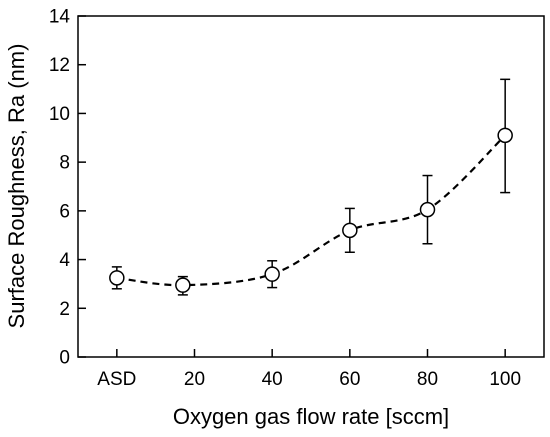 This screenshot has height=437, width=550. Describe the element at coordinates (64, 260) in the screenshot. I see `y-tick-label: 4` at that location.